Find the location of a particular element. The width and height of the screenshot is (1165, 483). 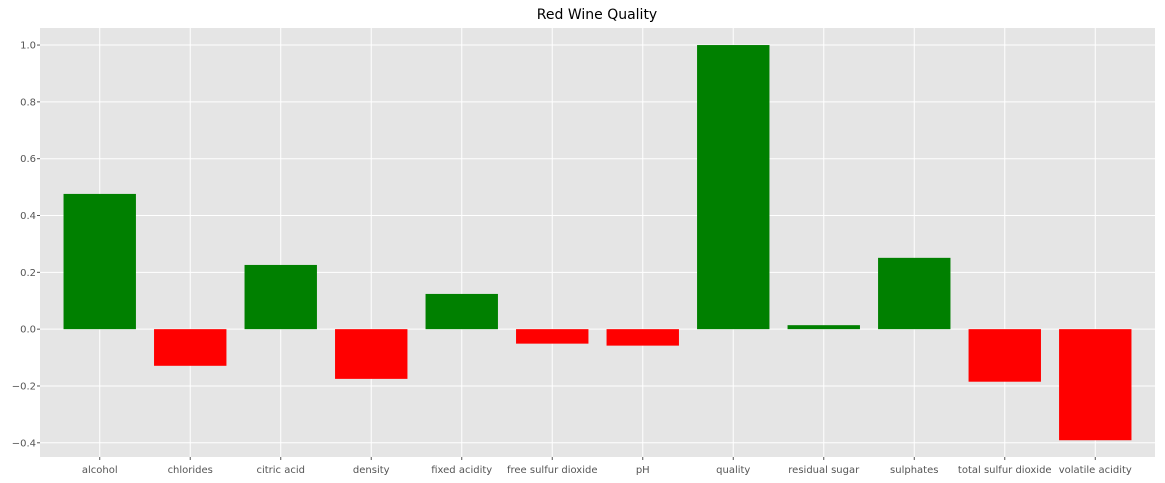

x-tick-label: quality is located at coordinates (733, 470).